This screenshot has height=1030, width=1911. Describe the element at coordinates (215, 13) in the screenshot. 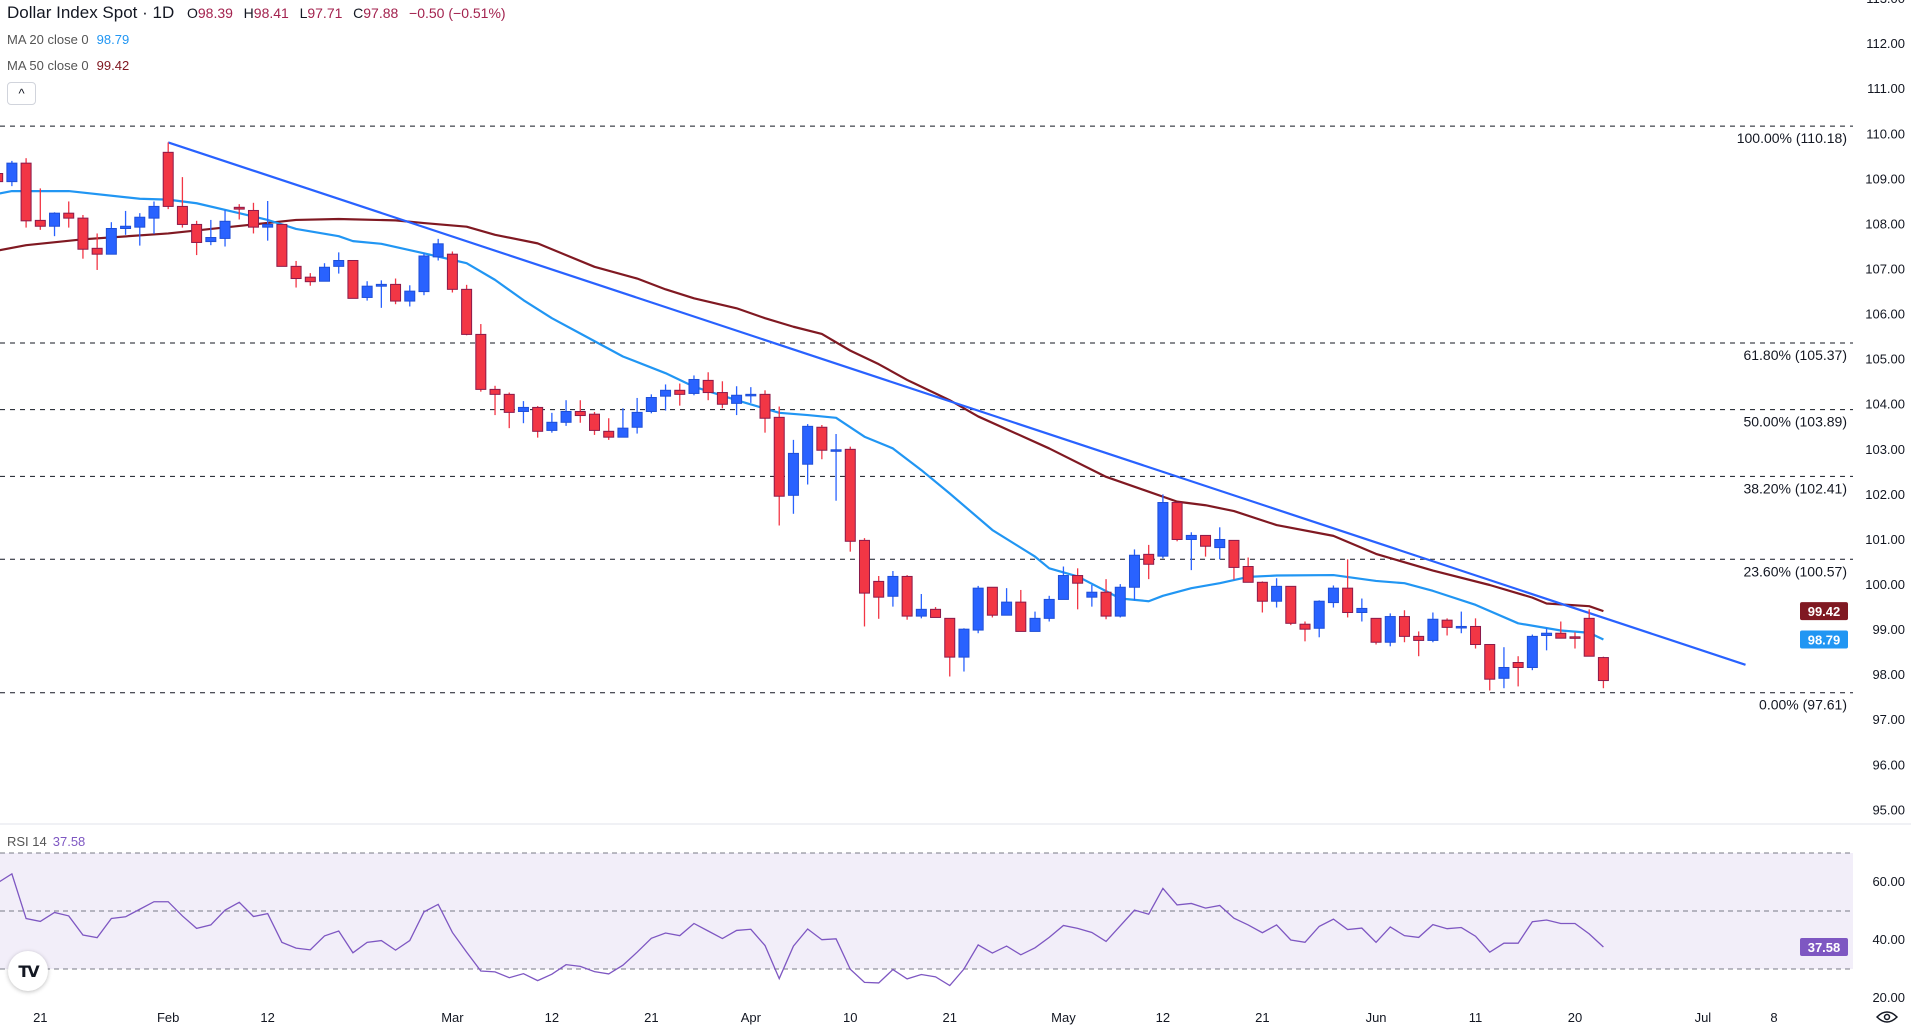

I see `open-value: 98.39` at that location.